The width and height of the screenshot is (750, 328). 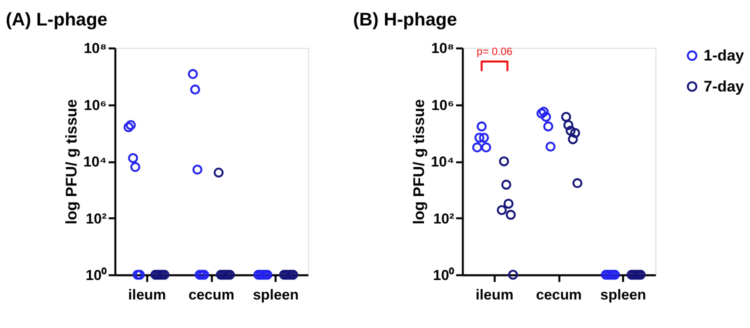 I want to click on annotation: p= 0.06, so click(x=494, y=52).